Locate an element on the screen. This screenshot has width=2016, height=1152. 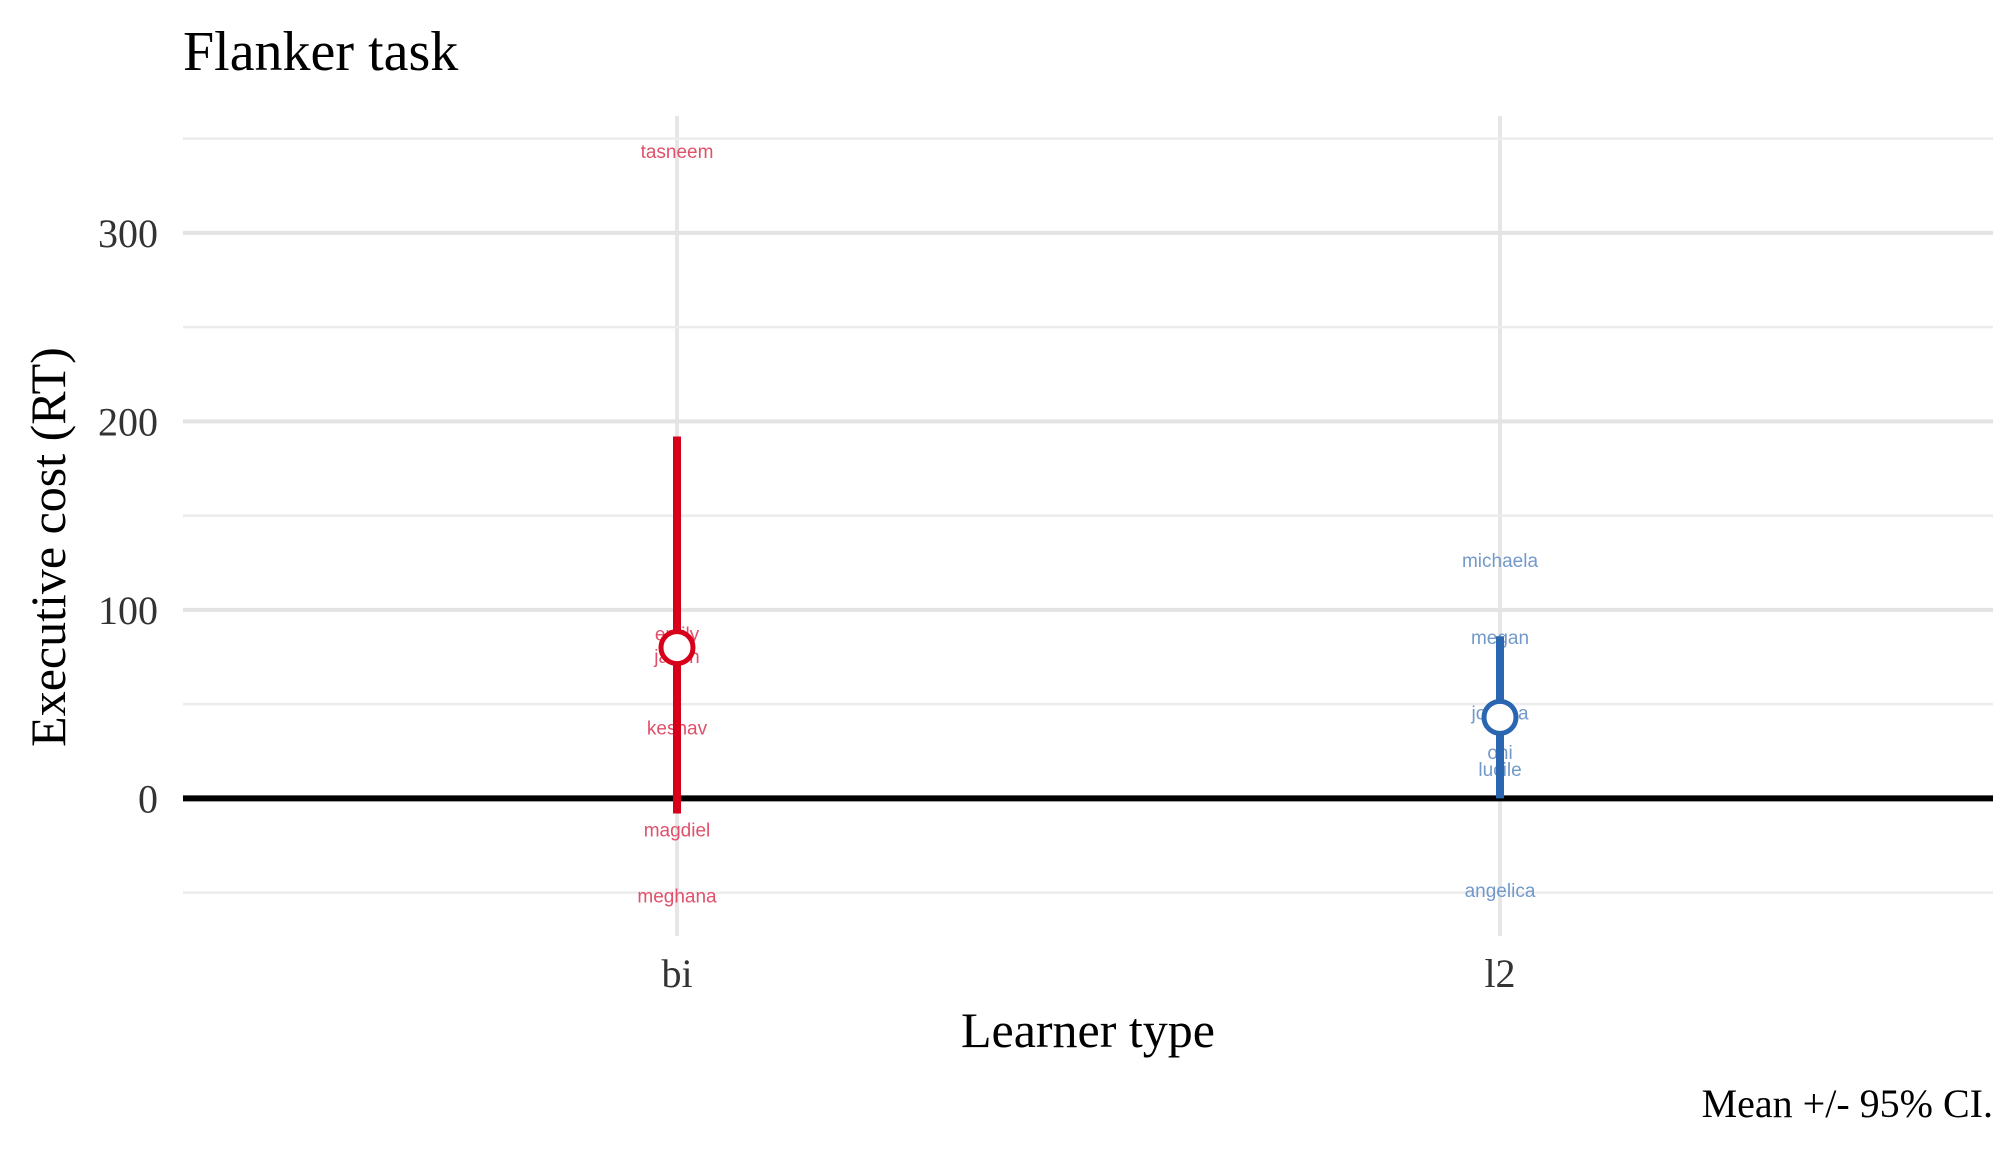
point-label-angelica: angelica is located at coordinates (1500, 891).